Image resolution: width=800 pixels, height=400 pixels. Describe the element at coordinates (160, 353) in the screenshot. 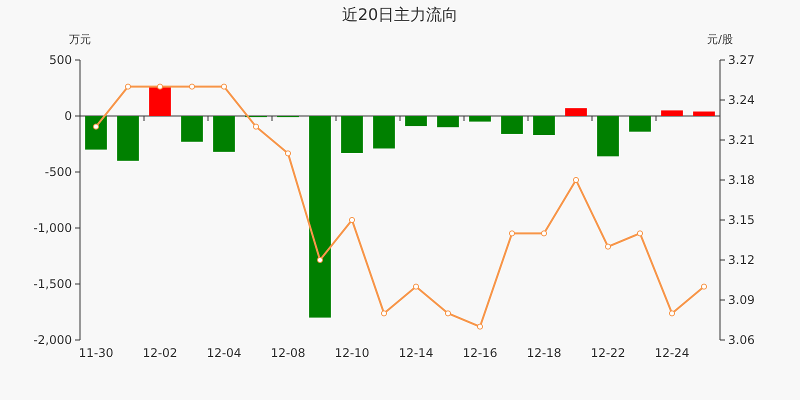

I see `x-tick-label: 12-02` at that location.